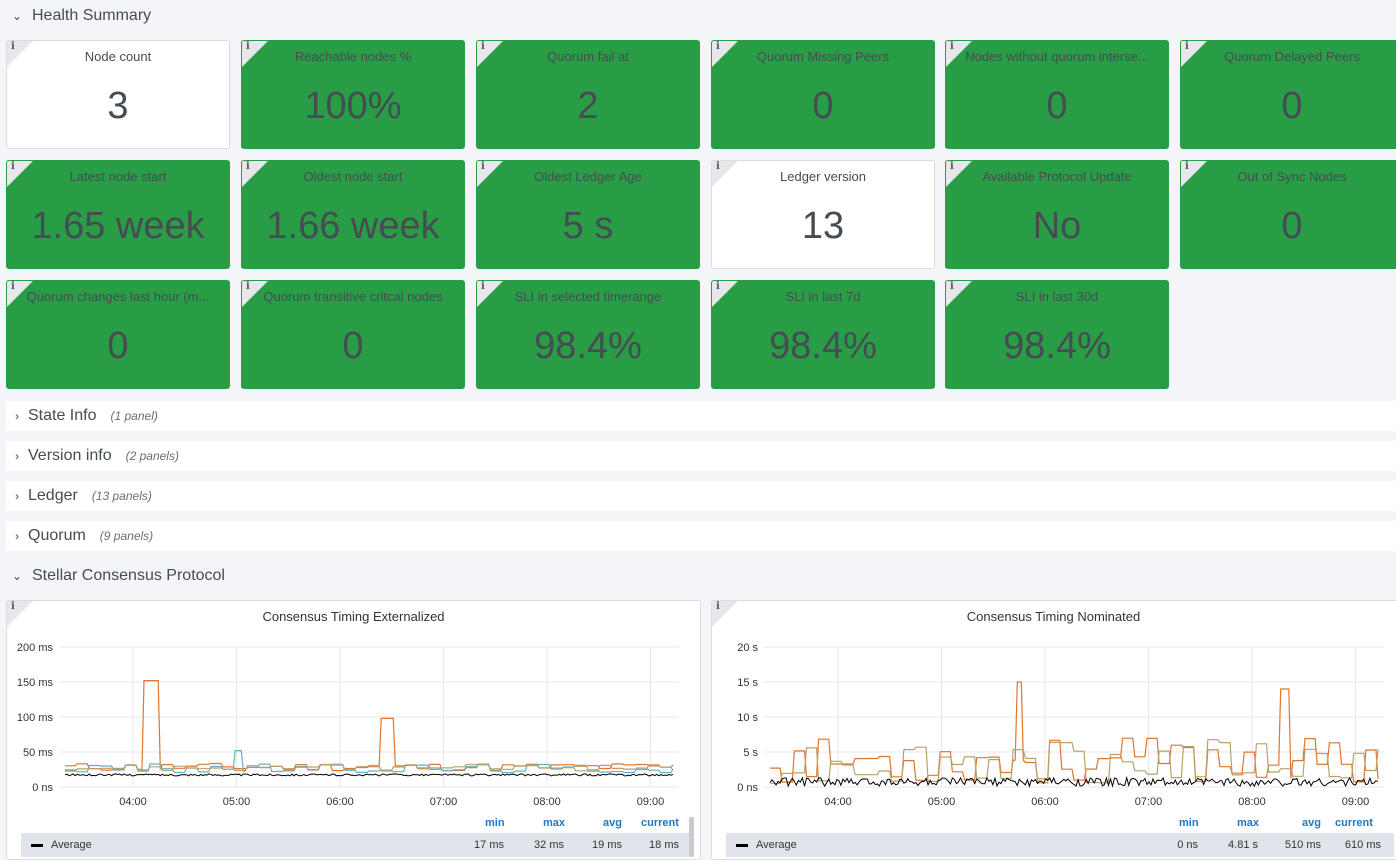 This screenshot has width=1396, height=860. What do you see at coordinates (549, 845) in the screenshot?
I see `legend-max: 32 ms` at bounding box center [549, 845].